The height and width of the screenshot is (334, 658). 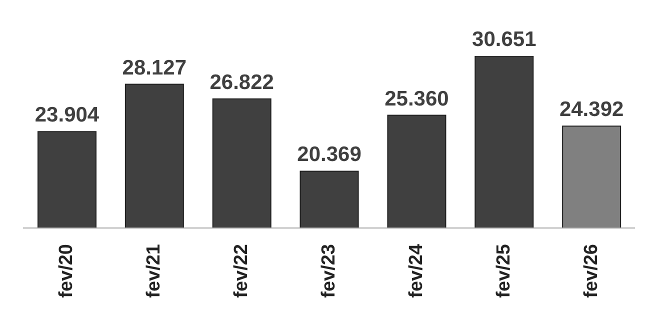 I want to click on x-tick-label: fev/24, so click(x=416, y=271).